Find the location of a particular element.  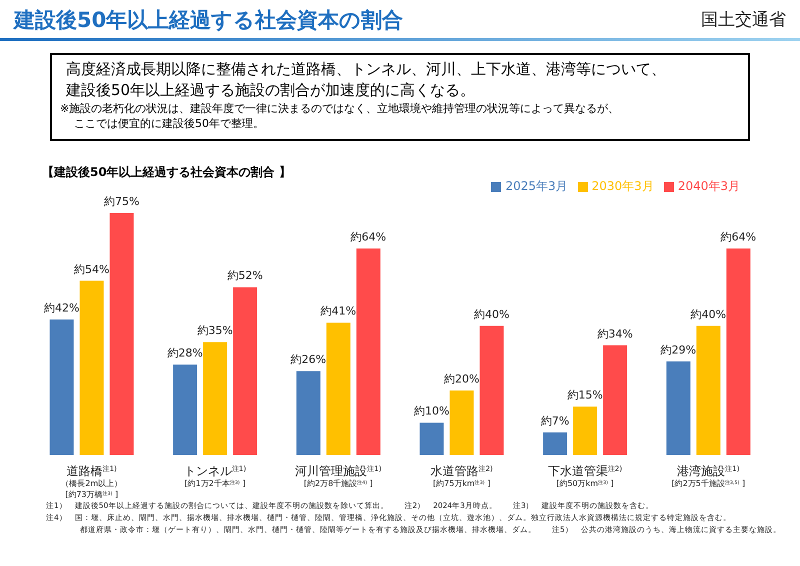

data-label: 約41% is located at coordinates (338, 311).